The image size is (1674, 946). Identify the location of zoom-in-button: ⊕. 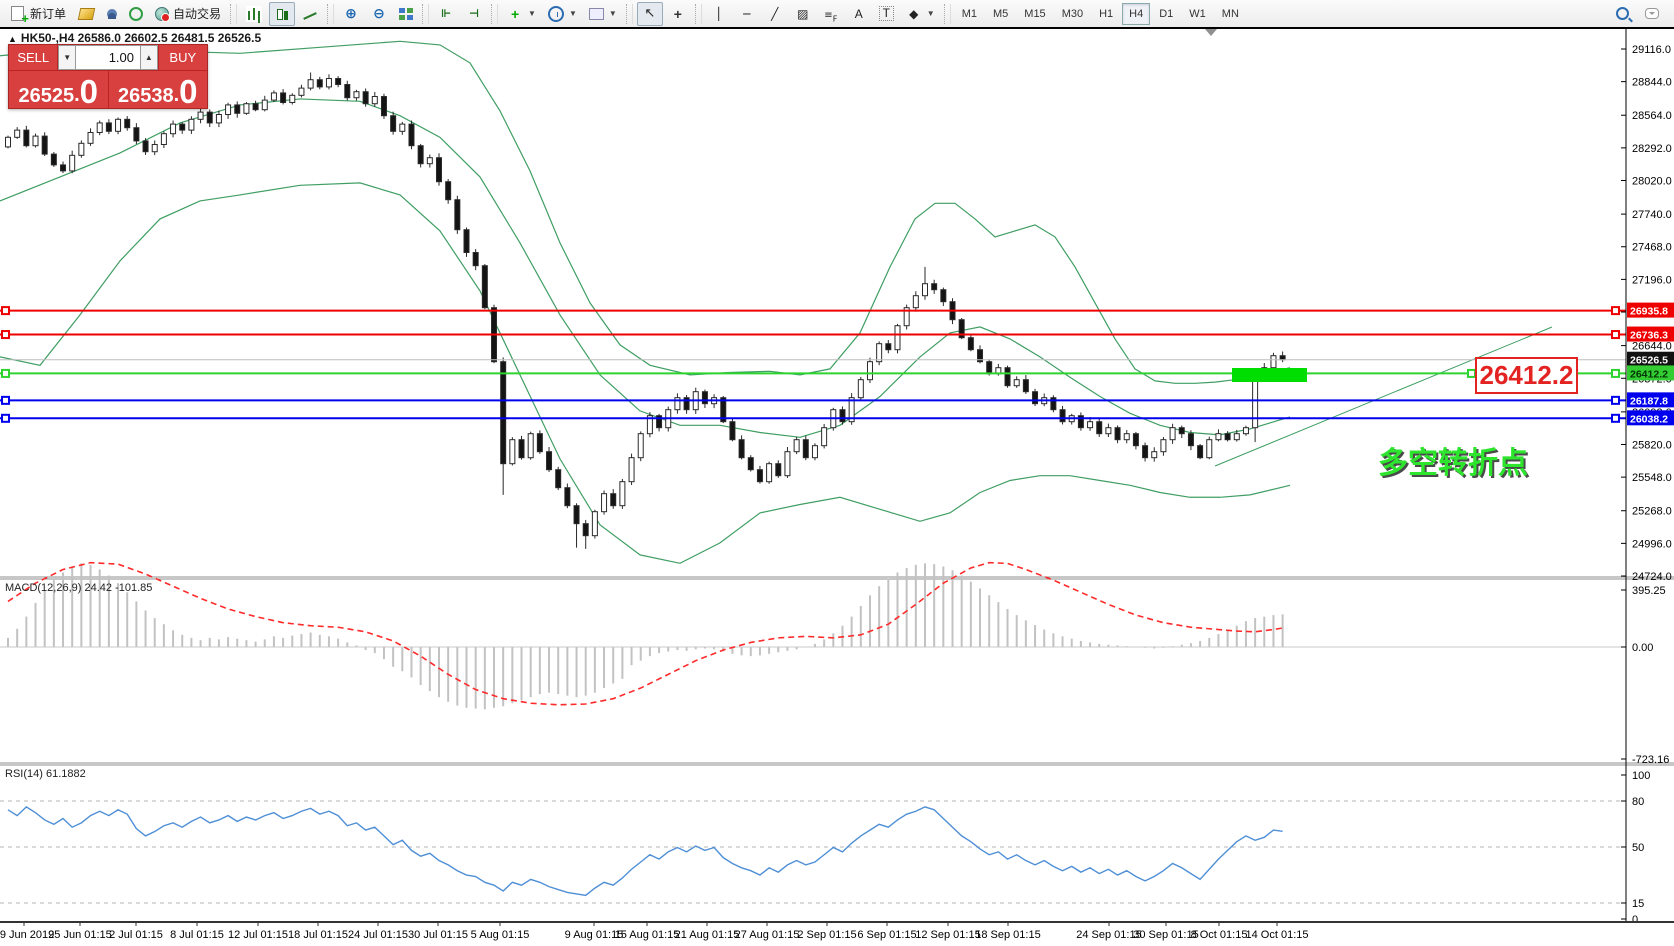
(351, 14).